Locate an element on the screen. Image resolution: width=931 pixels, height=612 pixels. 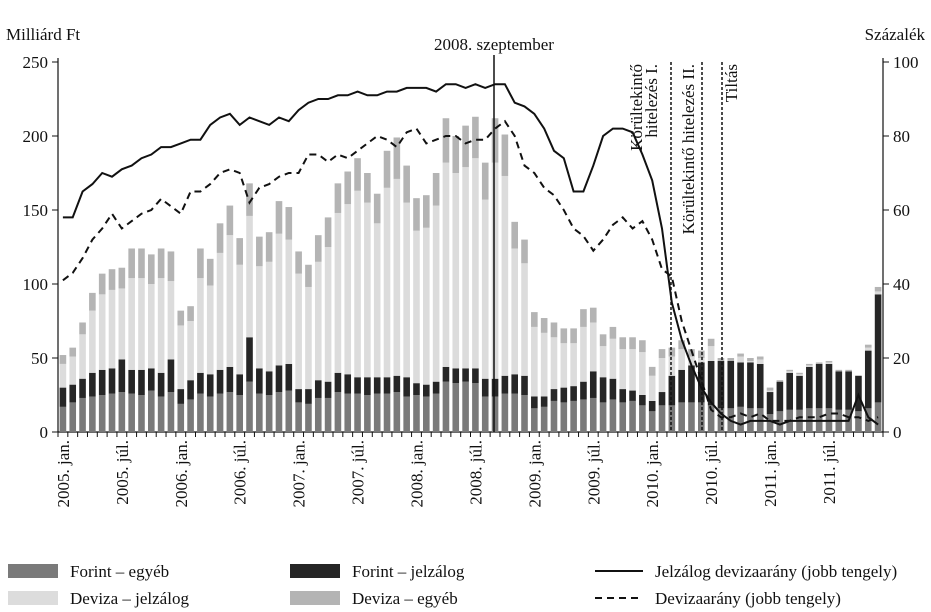
legend-label: Devizaarány (jobb tengely) is located at coordinates (748, 598).